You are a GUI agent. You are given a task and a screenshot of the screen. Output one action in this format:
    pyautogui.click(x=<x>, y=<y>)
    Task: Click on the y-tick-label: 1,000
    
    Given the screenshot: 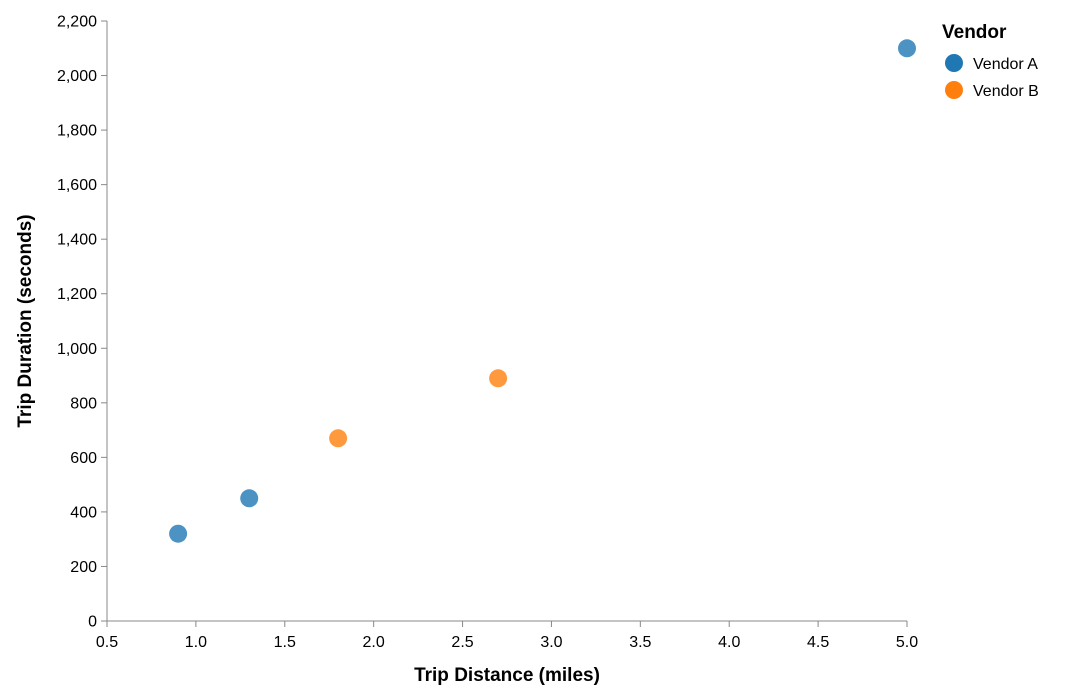 What is the action you would take?
    pyautogui.click(x=77, y=349)
    